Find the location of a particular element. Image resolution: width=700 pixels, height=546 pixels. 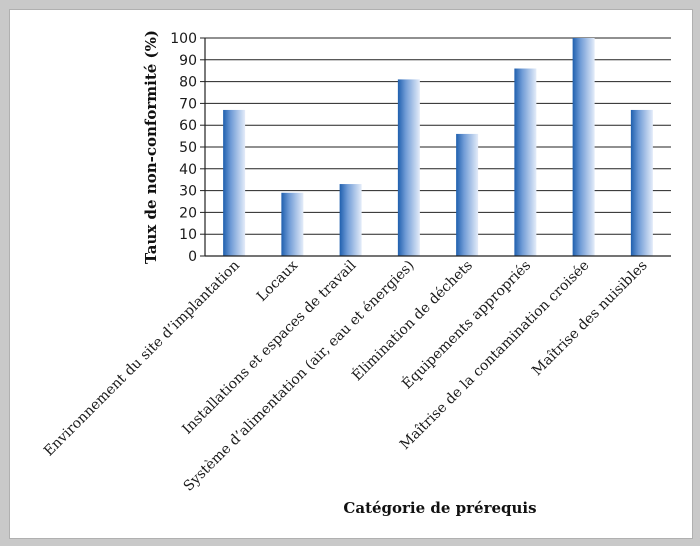

x-category-label: Maîtrise des nuisibles is located at coordinates (590, 319).